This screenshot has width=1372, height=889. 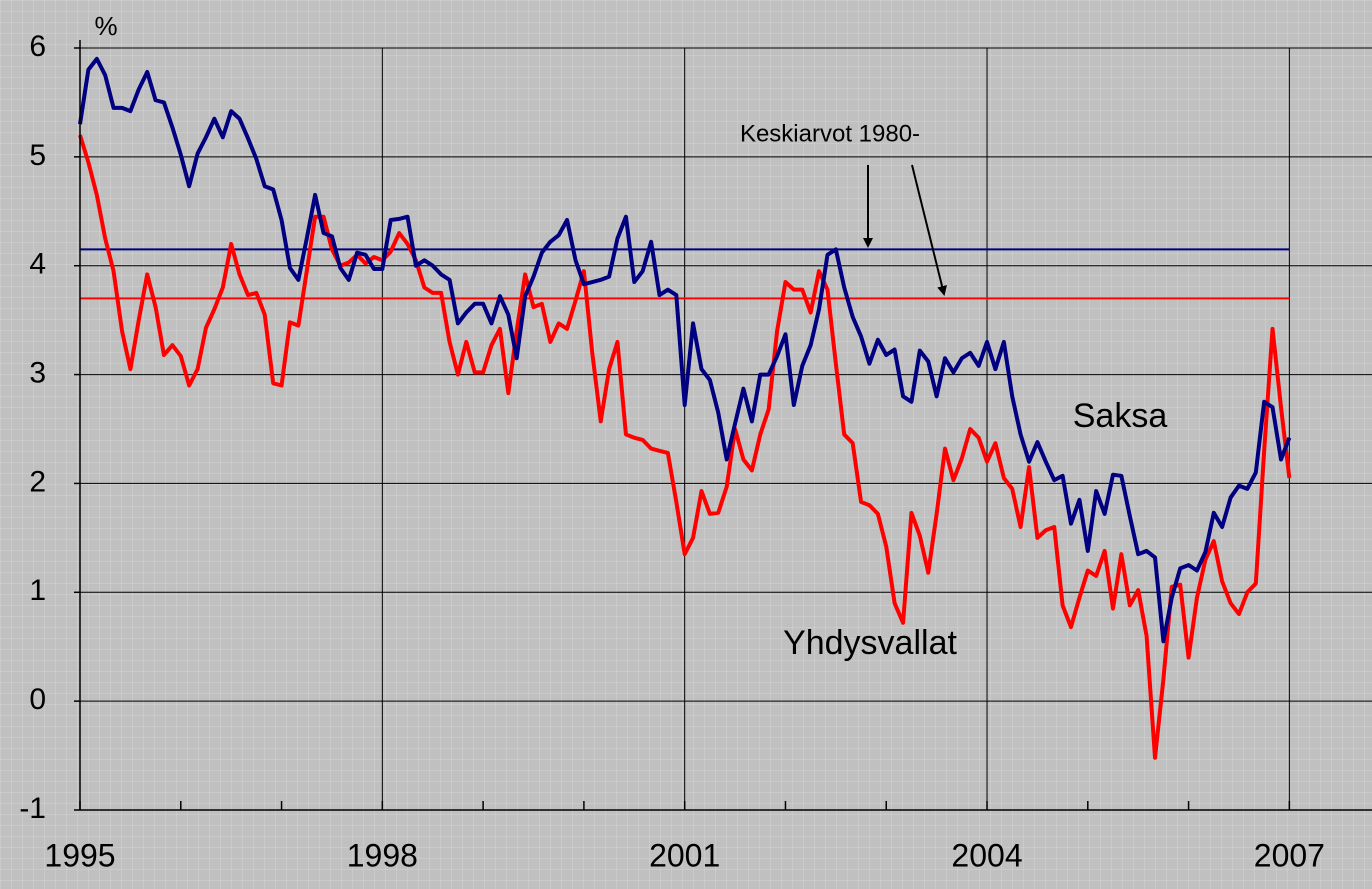 I want to click on y-tick-label: 3, so click(x=37, y=372).